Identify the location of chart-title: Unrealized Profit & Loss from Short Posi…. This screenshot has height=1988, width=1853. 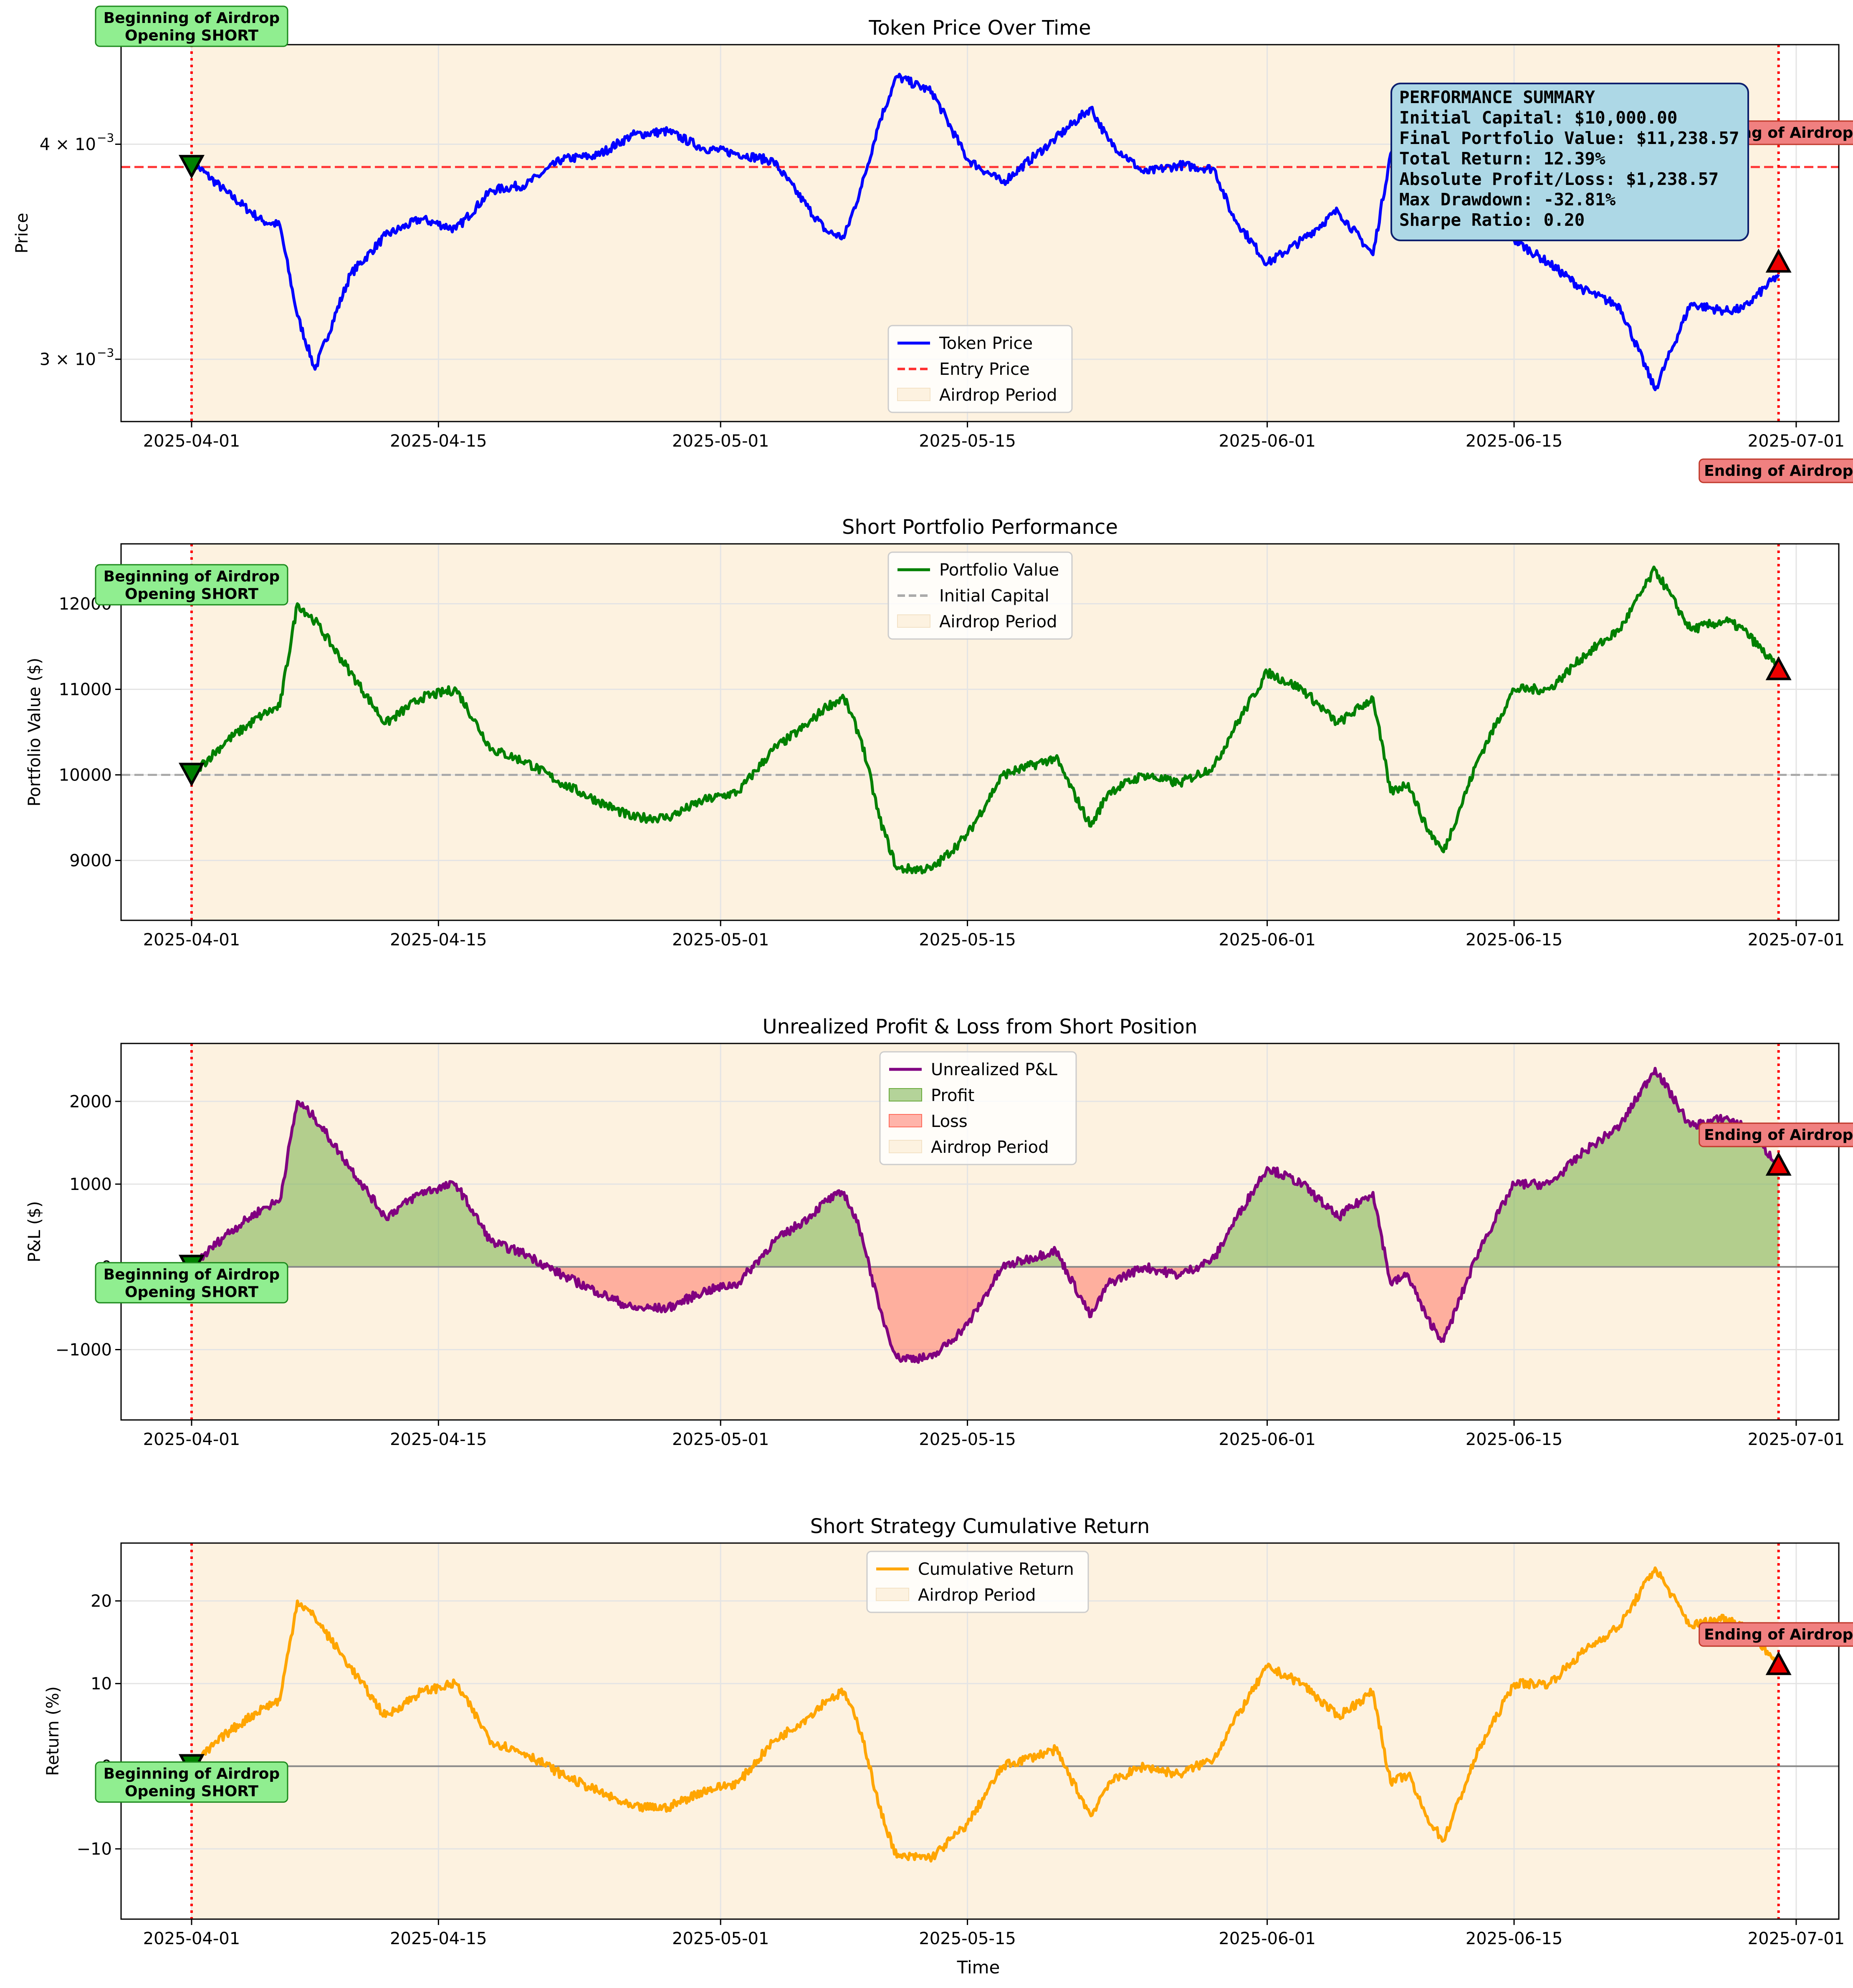
(981, 1026).